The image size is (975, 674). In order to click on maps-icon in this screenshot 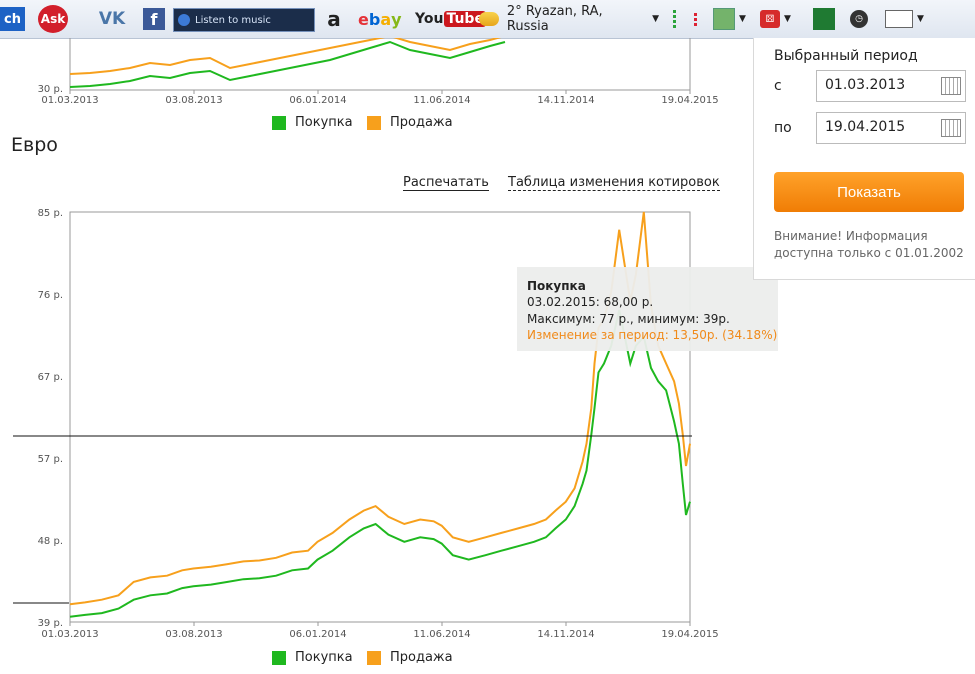, I will do `click(724, 19)`.